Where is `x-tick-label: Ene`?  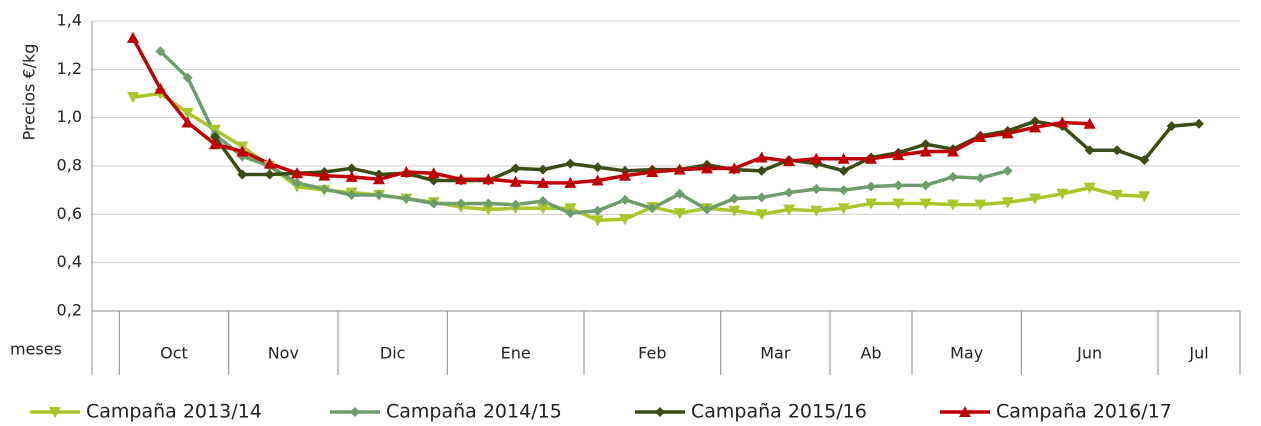
x-tick-label: Ene is located at coordinates (516, 353).